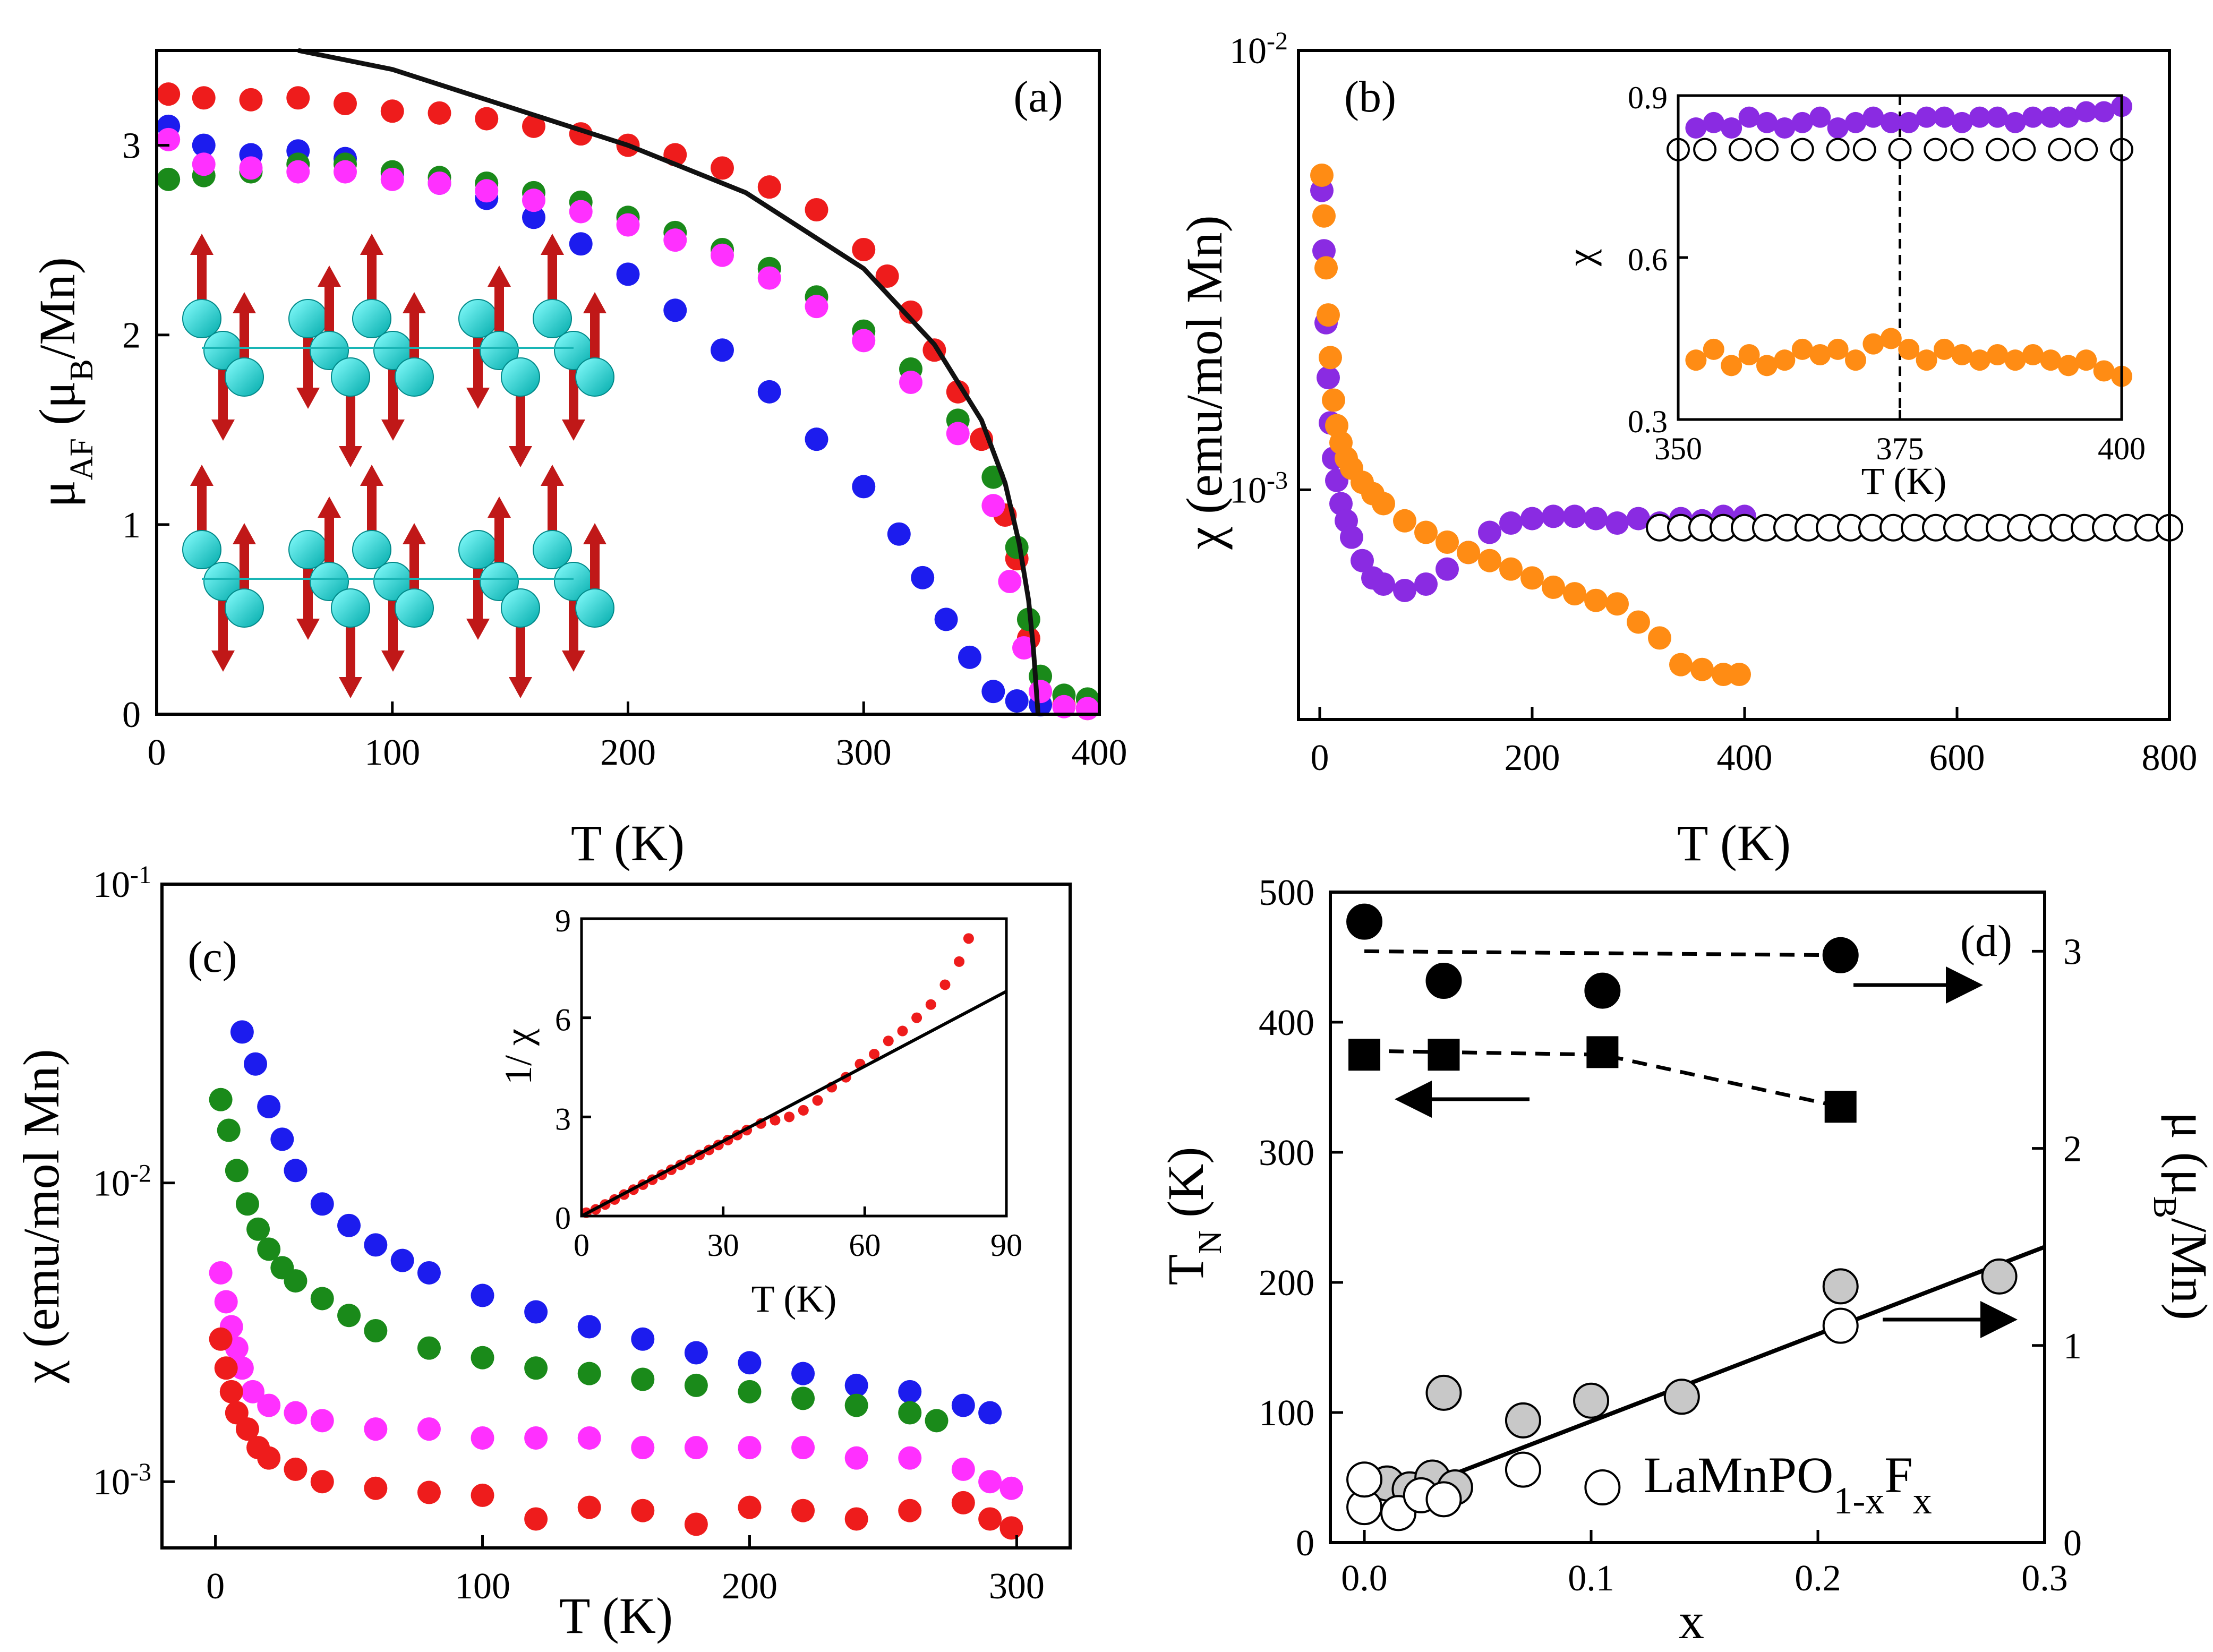  What do you see at coordinates (483, 1586) in the screenshot?
I see `panel-c-xtick-label-1: 100` at bounding box center [483, 1586].